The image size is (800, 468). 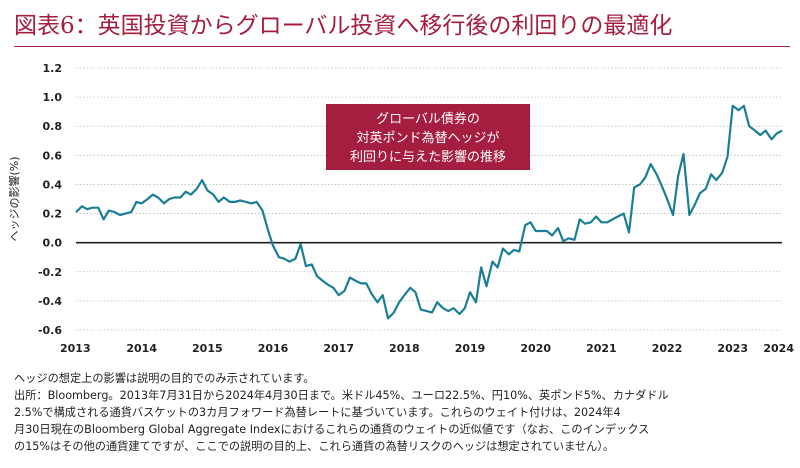 I want to click on x-tick-label: 2017, so click(x=338, y=348).